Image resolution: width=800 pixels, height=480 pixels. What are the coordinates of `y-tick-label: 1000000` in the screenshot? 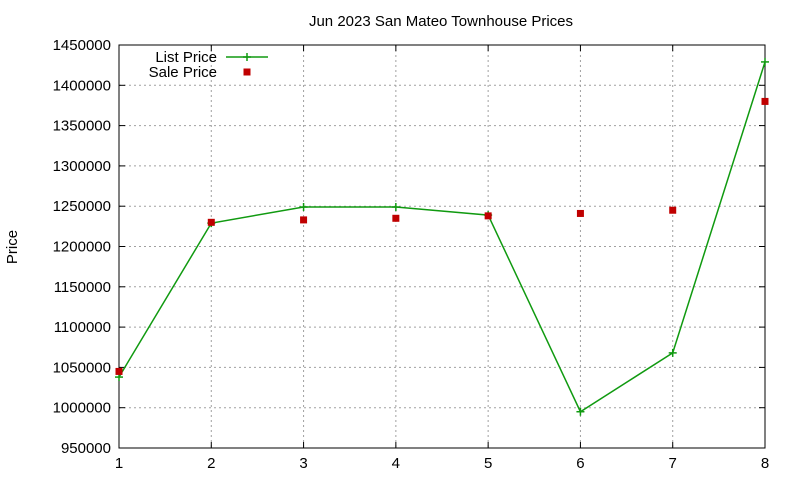 It's located at (82, 408).